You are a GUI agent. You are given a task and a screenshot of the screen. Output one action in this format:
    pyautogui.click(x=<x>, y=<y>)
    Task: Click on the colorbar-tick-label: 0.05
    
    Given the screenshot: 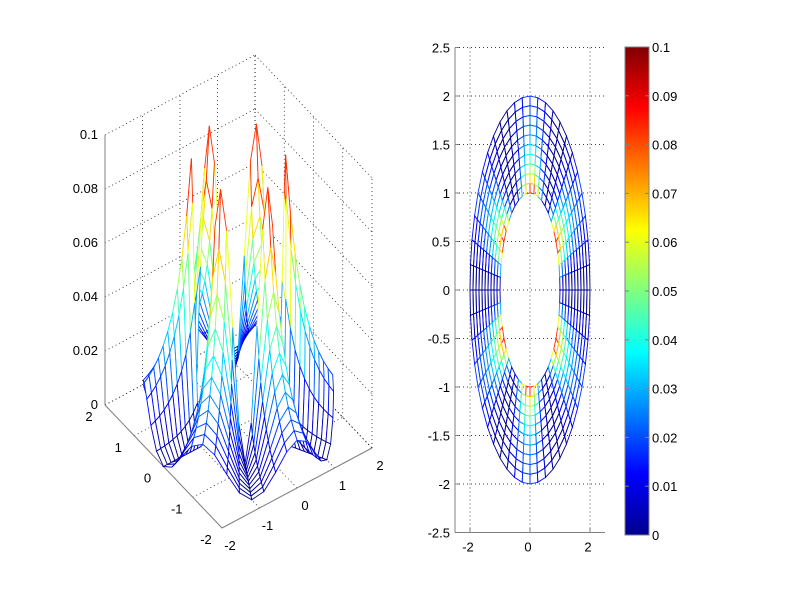 What is the action you would take?
    pyautogui.click(x=664, y=291)
    